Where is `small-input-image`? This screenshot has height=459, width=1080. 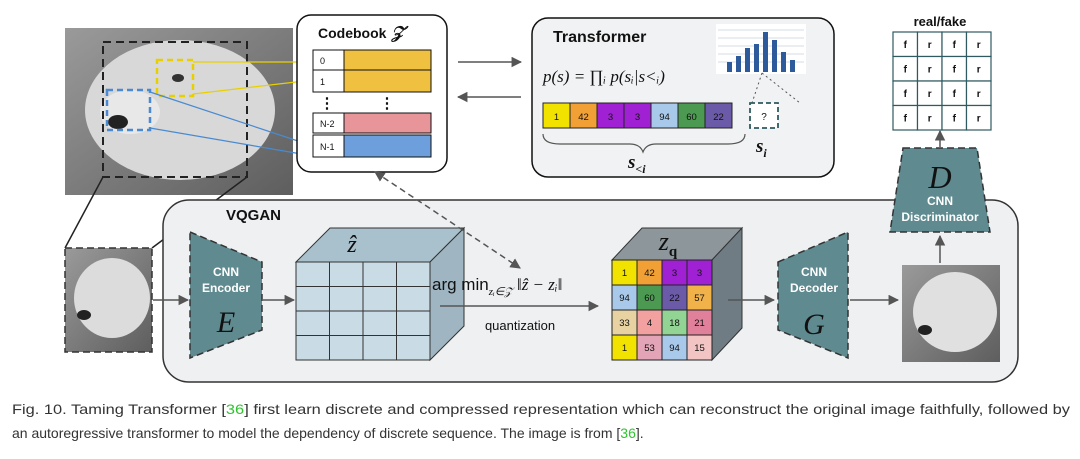
small-input-image is located at coordinates (108, 300).